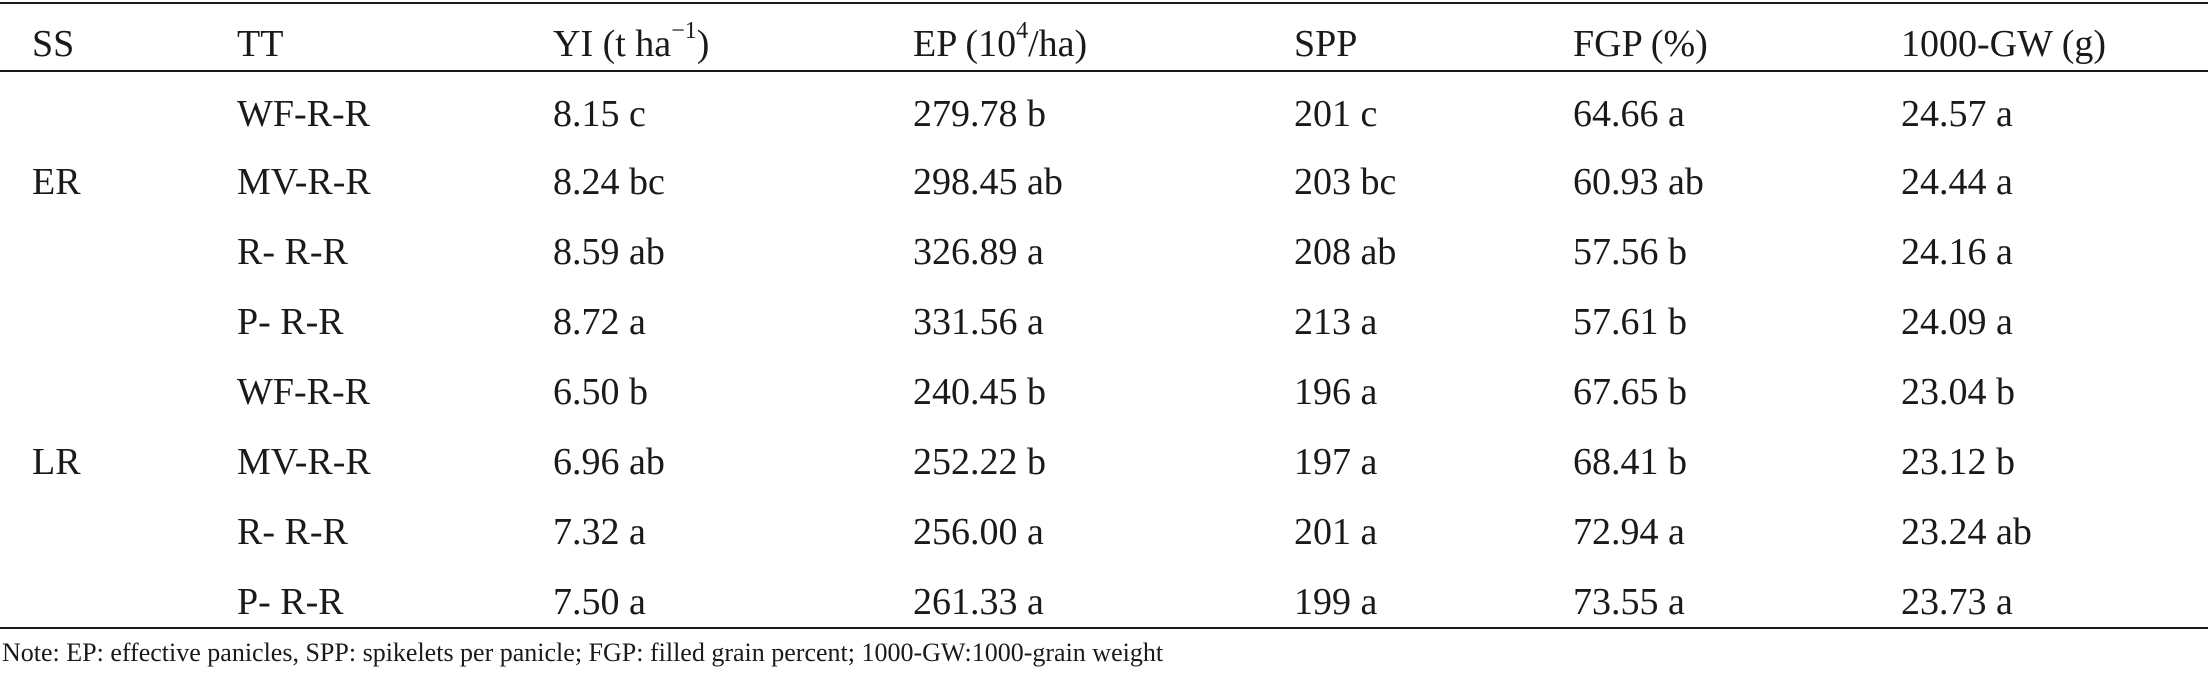 This screenshot has width=2208, height=673. What do you see at coordinates (1630, 252) in the screenshot?
I see `table-cell-fgp: 57.56 b` at bounding box center [1630, 252].